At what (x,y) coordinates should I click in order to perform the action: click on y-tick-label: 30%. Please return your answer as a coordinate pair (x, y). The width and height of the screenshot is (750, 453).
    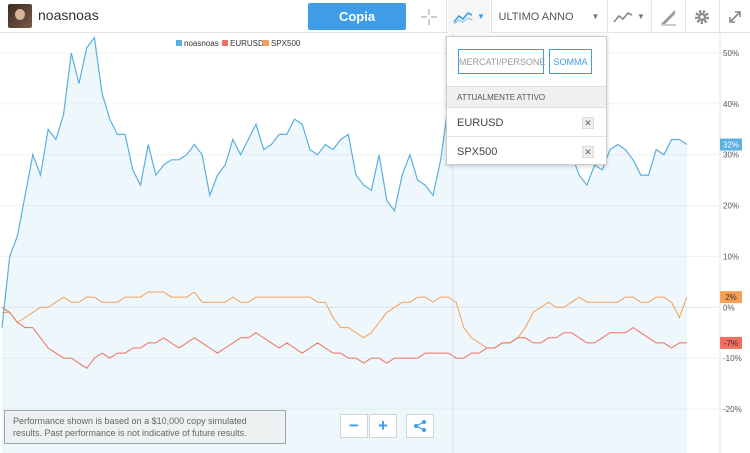
    Looking at the image, I should click on (731, 155).